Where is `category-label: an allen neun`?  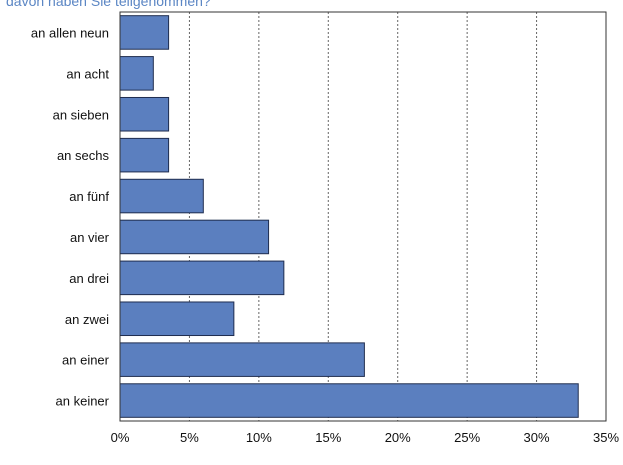 category-label: an allen neun is located at coordinates (70, 32).